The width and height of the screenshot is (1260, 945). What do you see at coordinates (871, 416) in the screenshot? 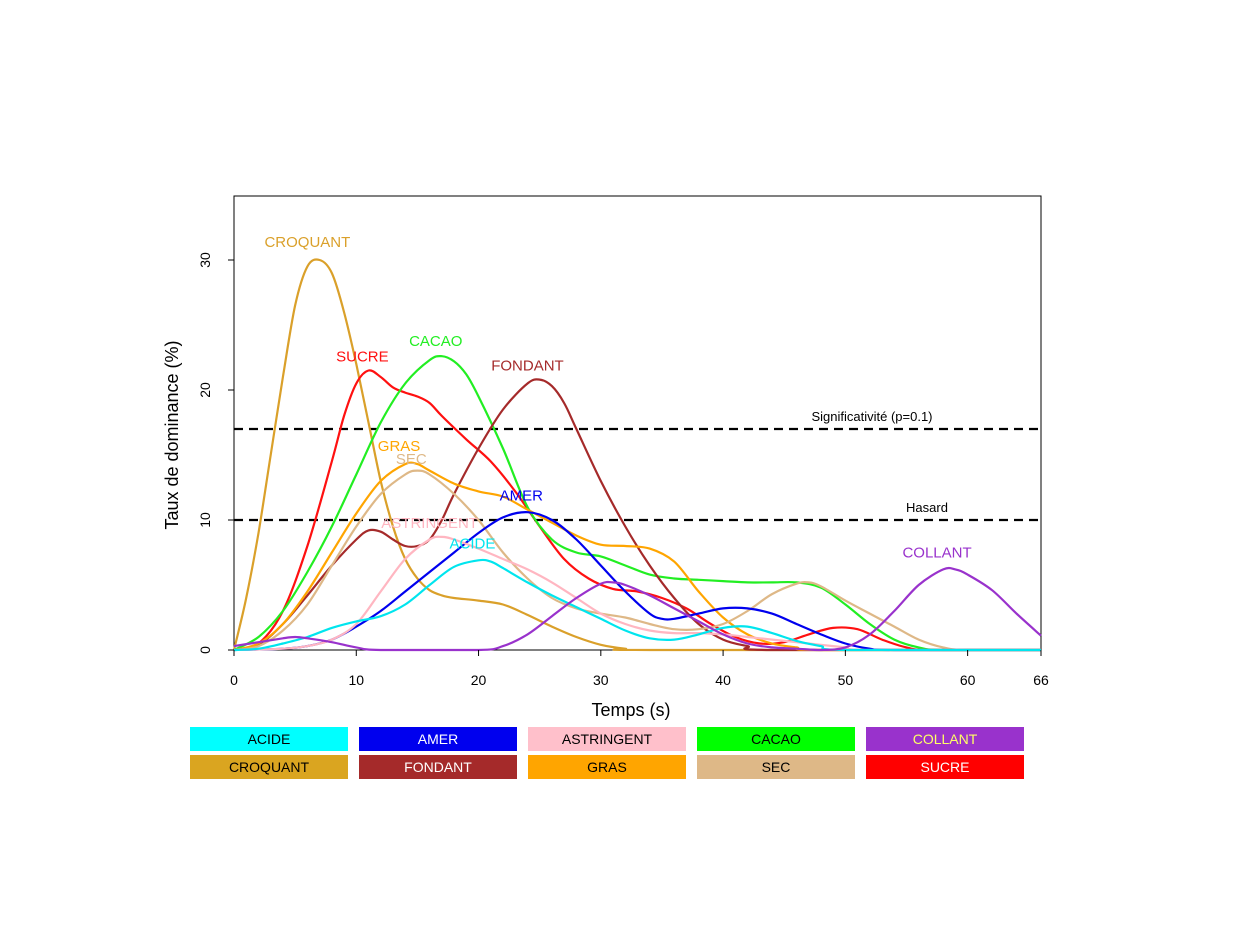
I see `reference-line-label-0: Significativité (p=0.1)` at bounding box center [871, 416].